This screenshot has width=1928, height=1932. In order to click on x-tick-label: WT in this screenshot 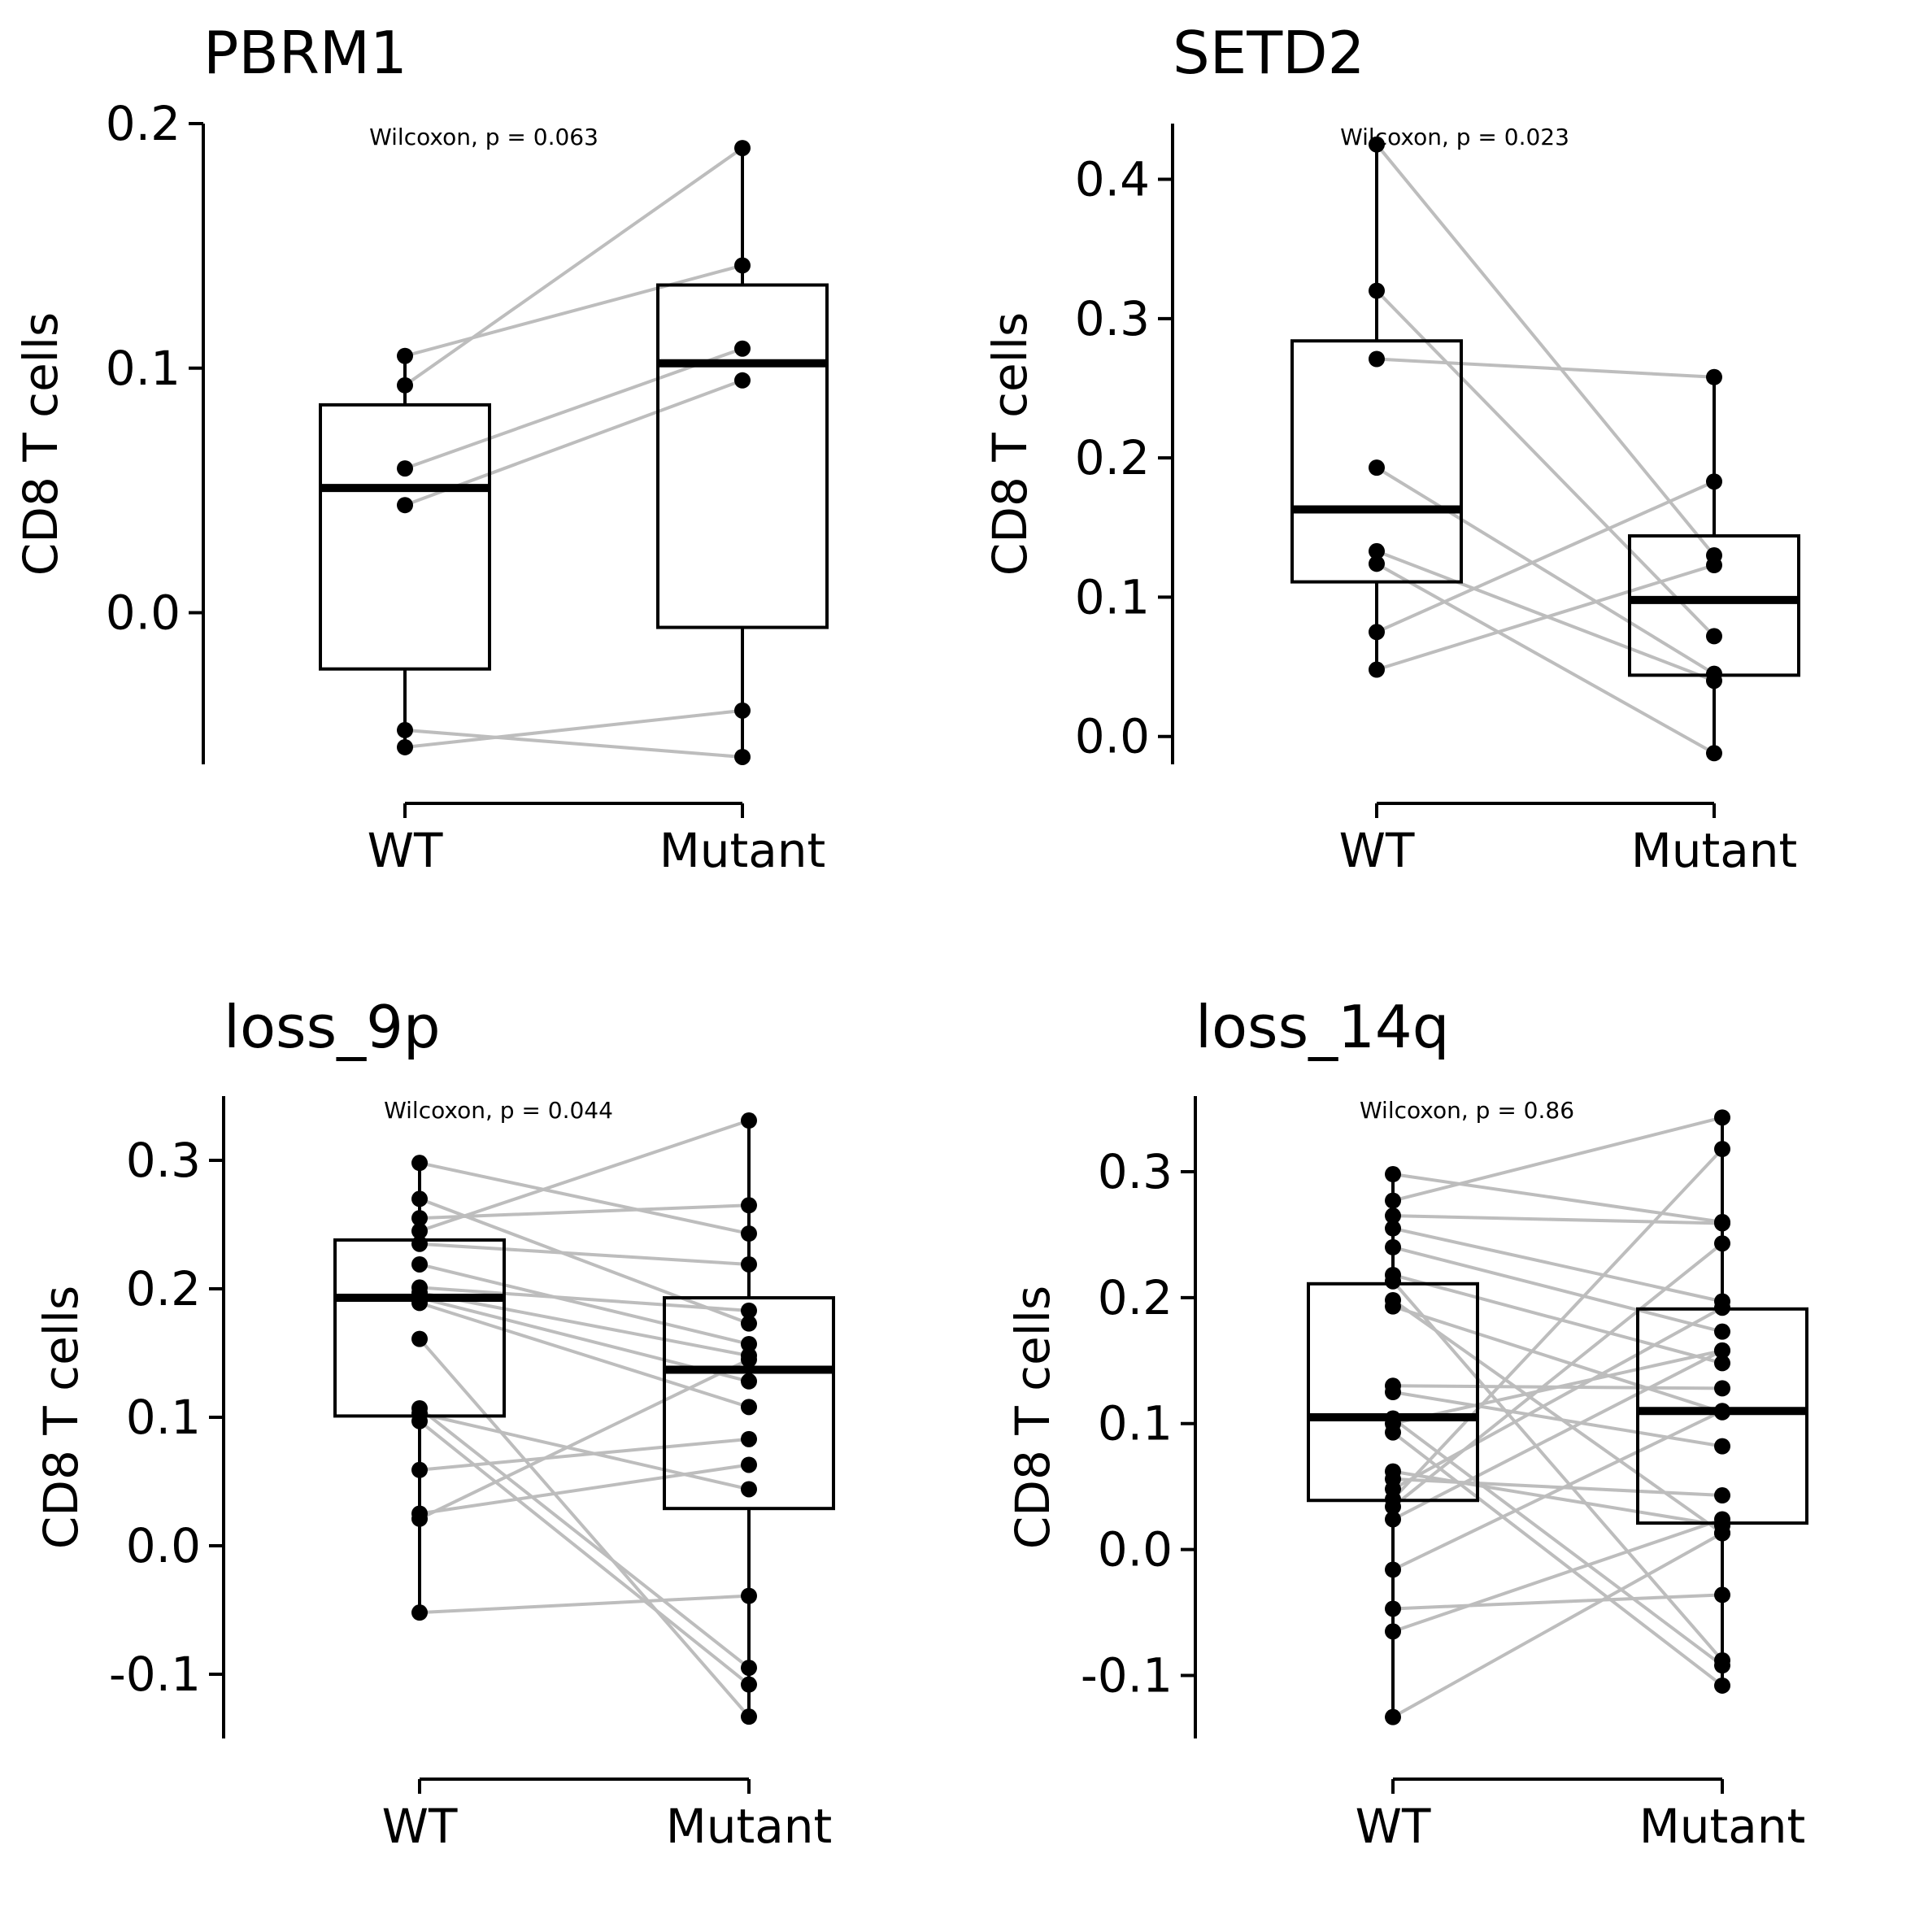, I will do `click(1393, 1827)`.